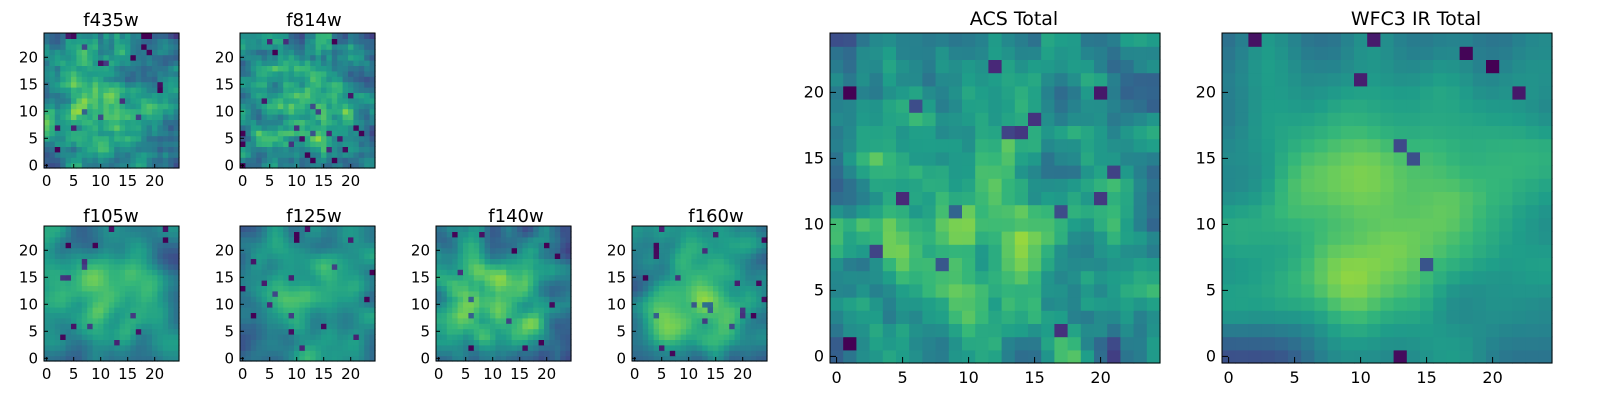 The height and width of the screenshot is (400, 1600). I want to click on y-tick-label: 20, so click(28, 250).